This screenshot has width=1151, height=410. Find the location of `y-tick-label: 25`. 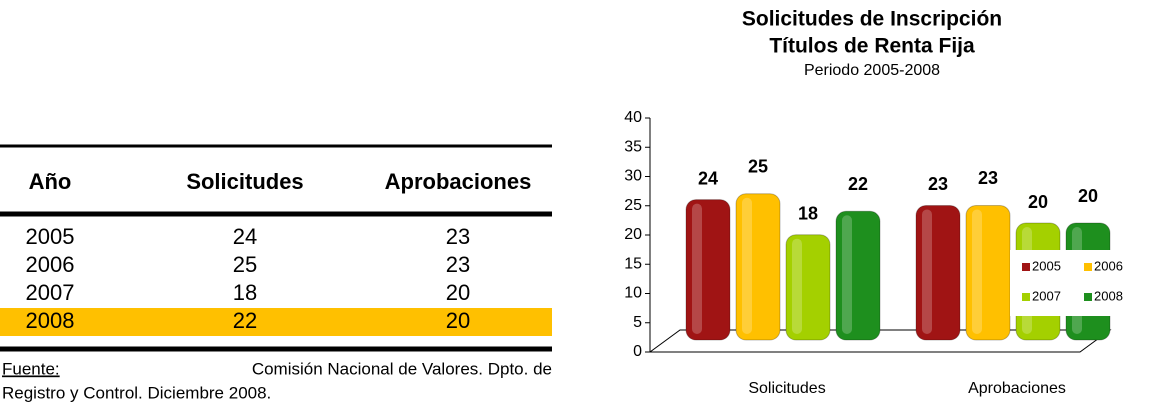

y-tick-label: 25 is located at coordinates (633, 205).